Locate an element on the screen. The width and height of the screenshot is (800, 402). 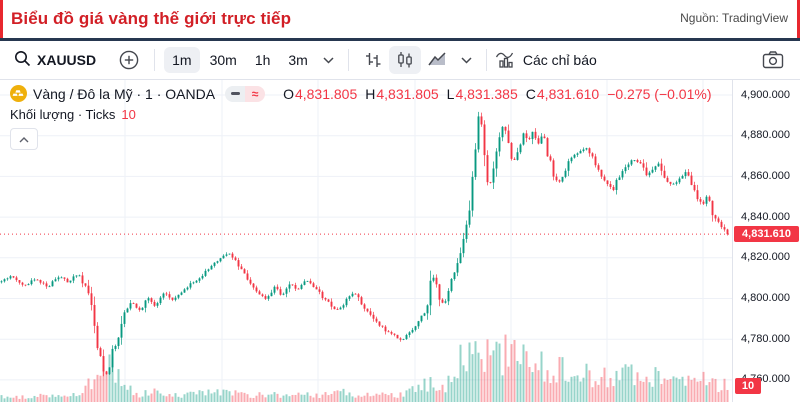
legend-symbol-title: Vàng / Đô la Mỹ · 1 · OANDA is located at coordinates (124, 93).